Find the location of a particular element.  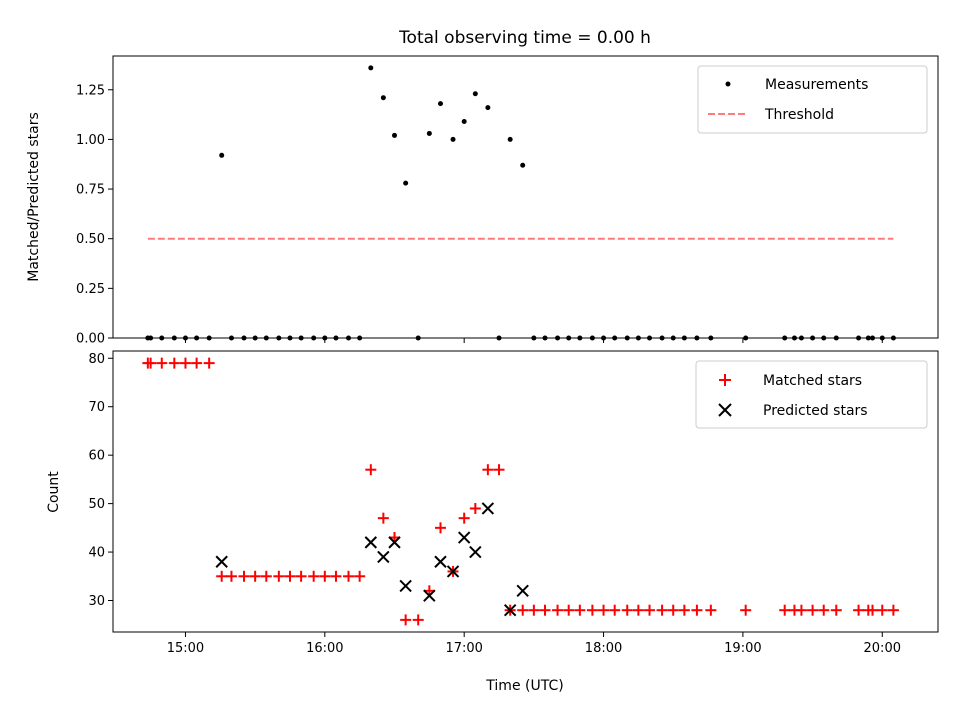

x-tick-label: 17:00 is located at coordinates (463, 648).